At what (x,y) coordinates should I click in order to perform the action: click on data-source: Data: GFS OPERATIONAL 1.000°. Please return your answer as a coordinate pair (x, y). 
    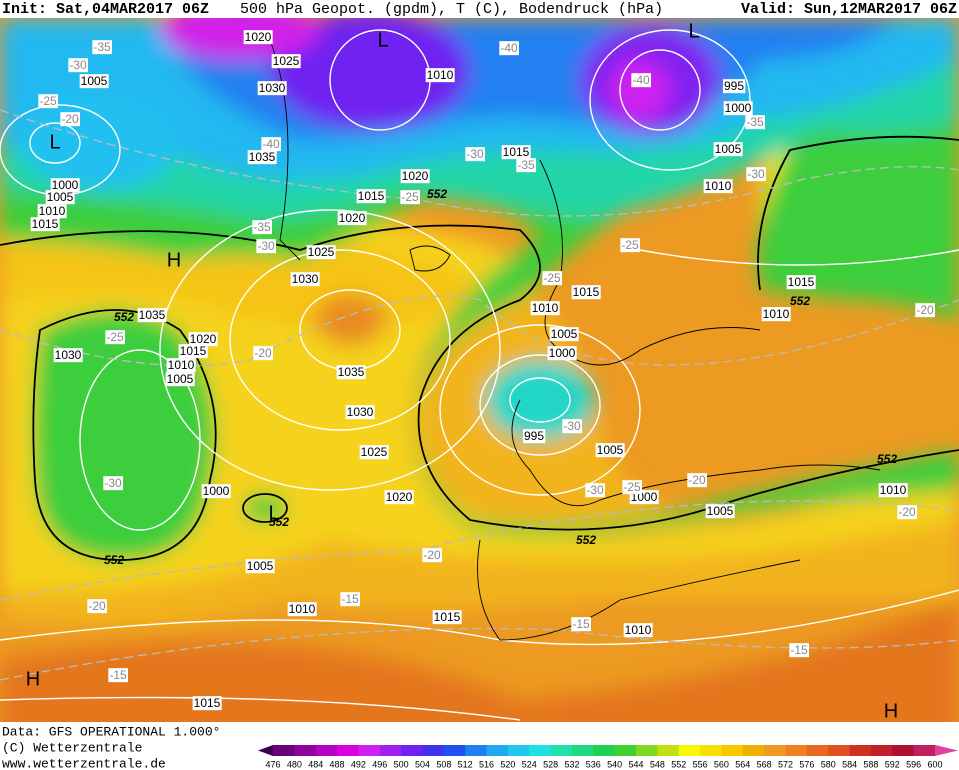
    Looking at the image, I should click on (111, 731).